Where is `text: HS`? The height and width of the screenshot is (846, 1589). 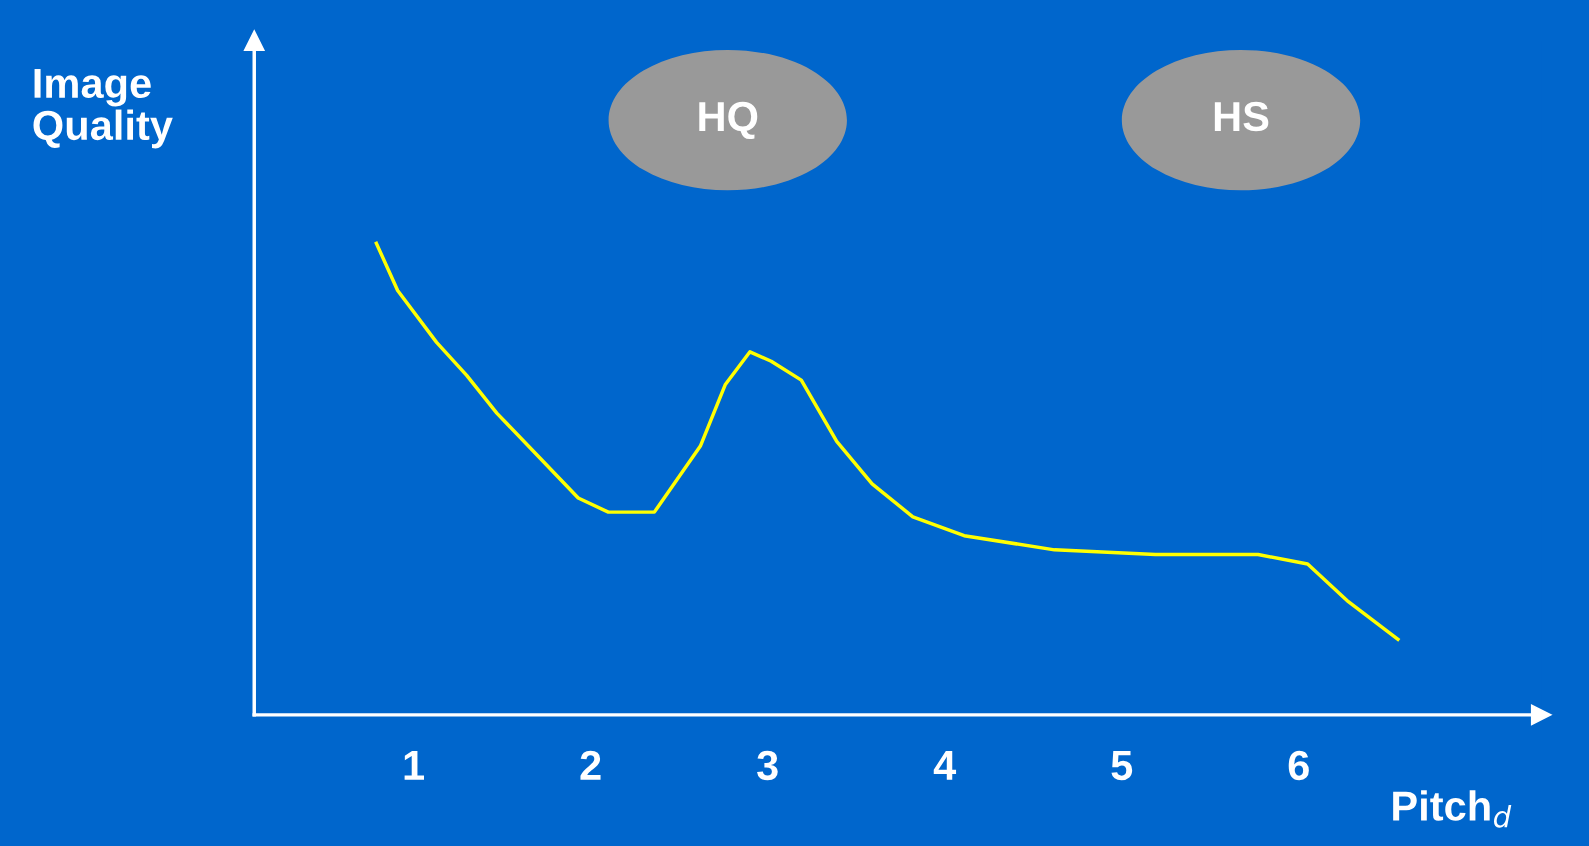
text: HS is located at coordinates (1241, 116).